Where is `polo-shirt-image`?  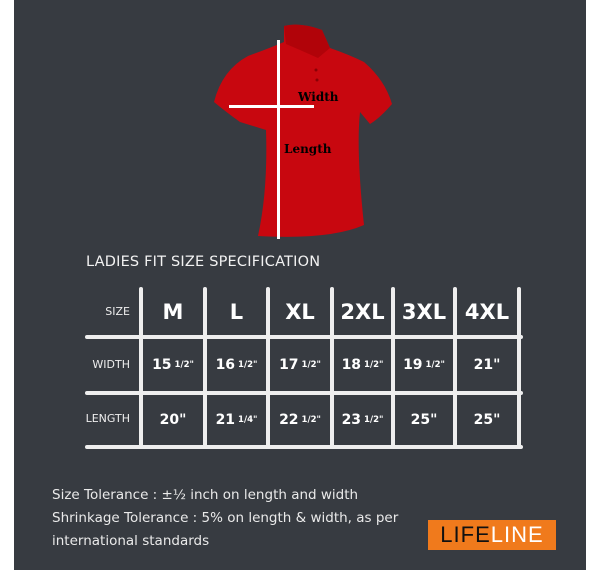
polo-shirt-image is located at coordinates (303, 130).